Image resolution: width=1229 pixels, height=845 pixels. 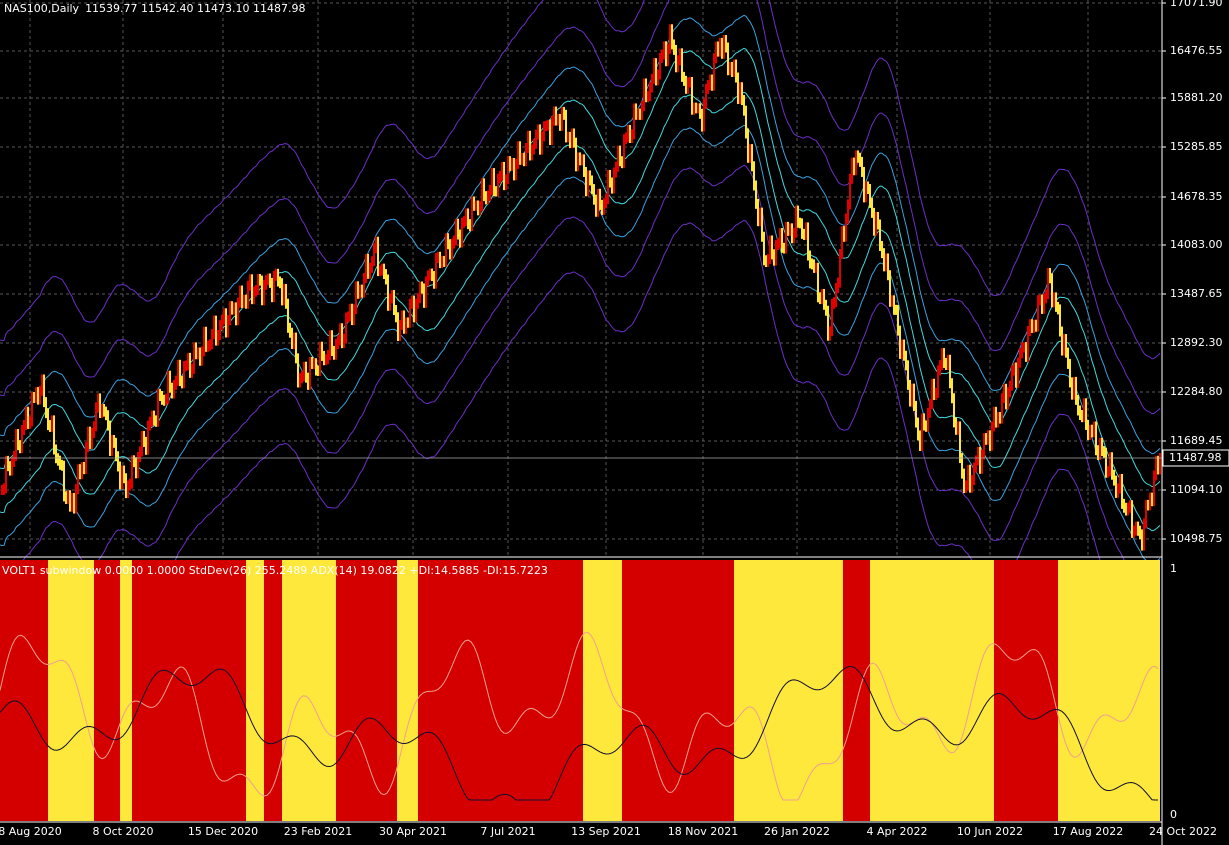 I want to click on date-label: 4 Apr 2022, so click(x=896, y=831).